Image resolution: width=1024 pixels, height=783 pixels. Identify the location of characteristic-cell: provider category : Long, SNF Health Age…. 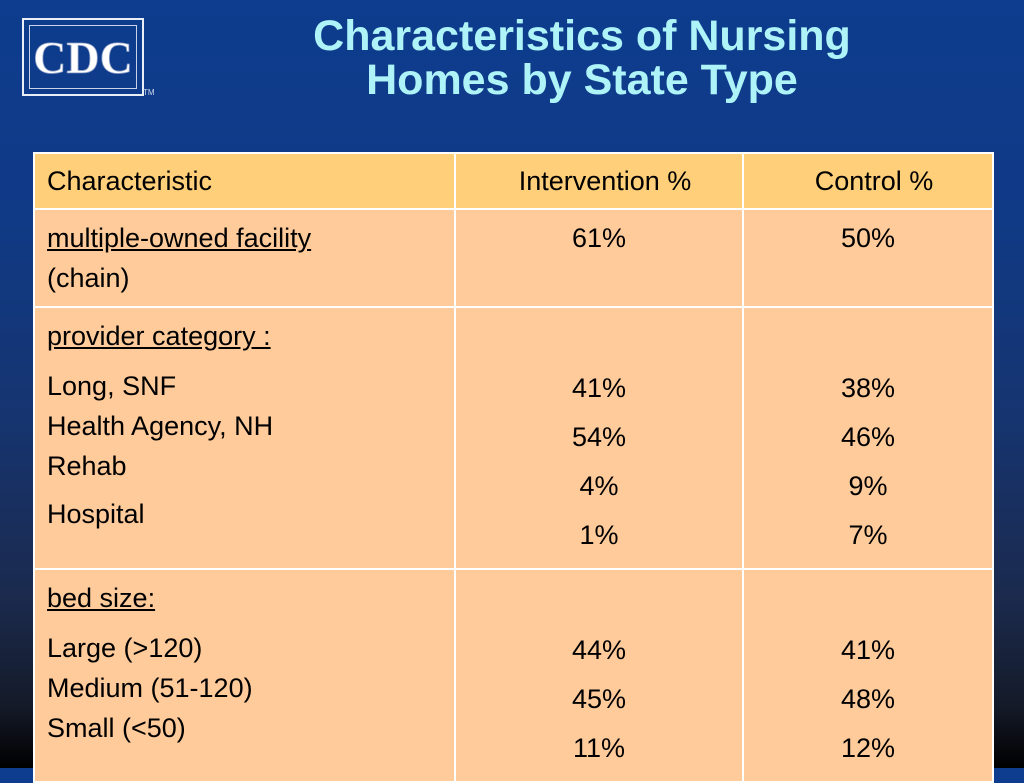
(244, 438).